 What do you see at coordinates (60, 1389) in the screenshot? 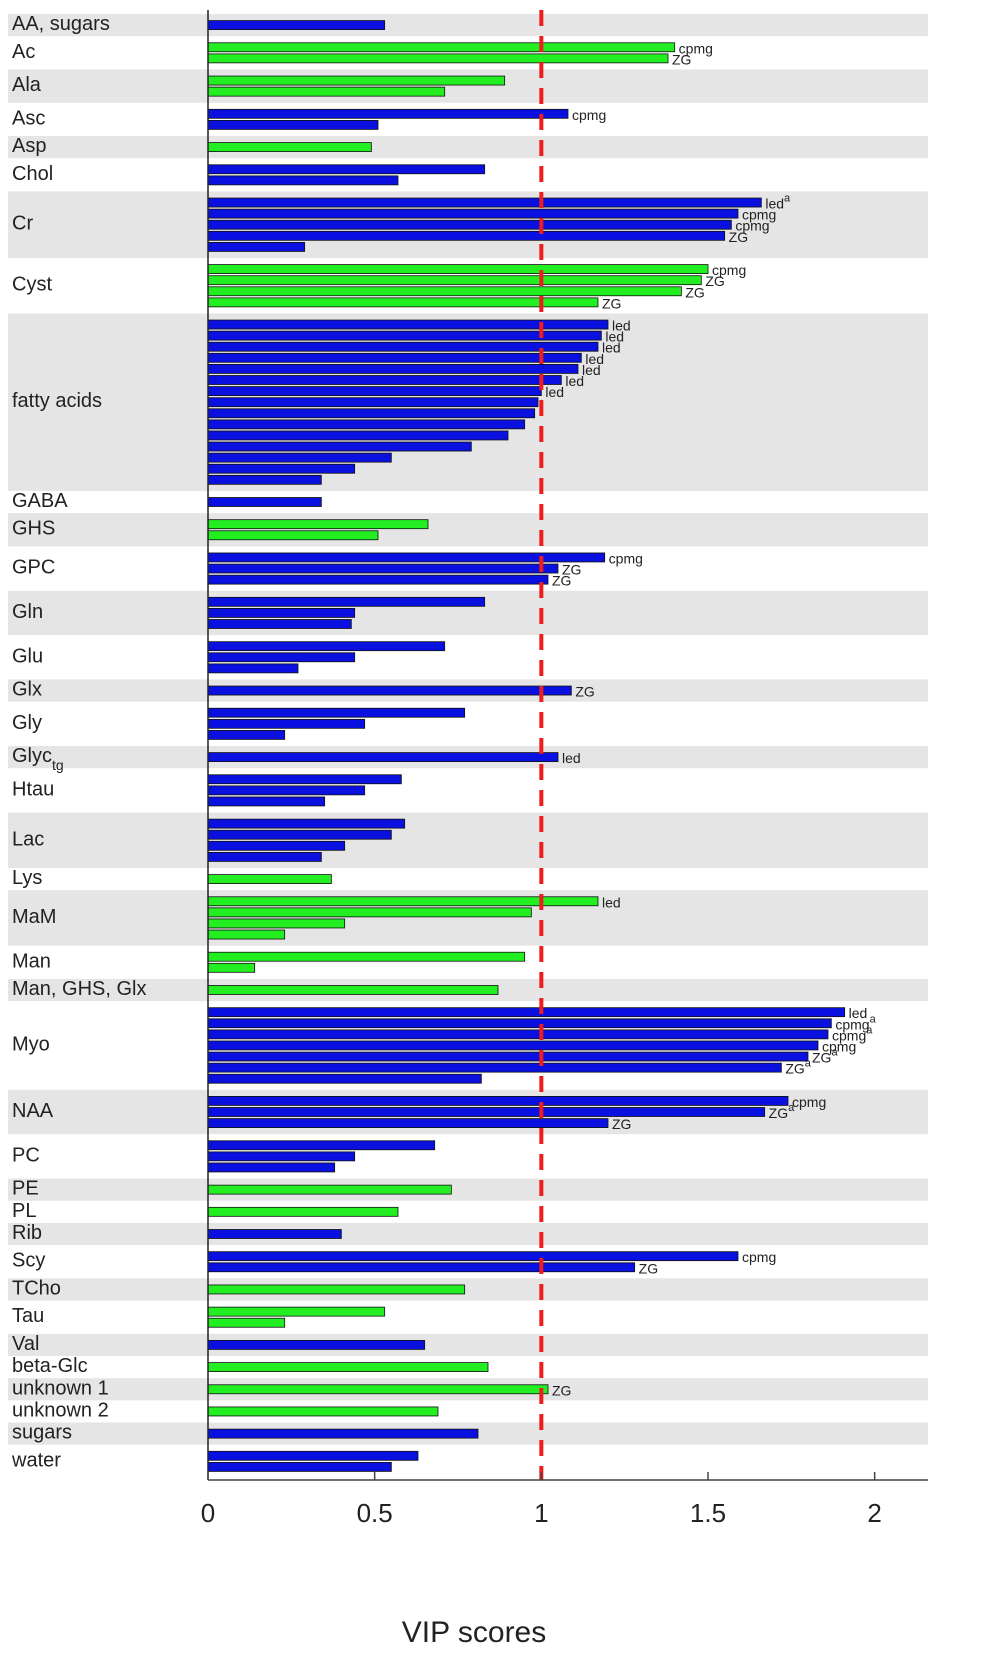
I see `group-label-text: unknown 1` at bounding box center [60, 1389].